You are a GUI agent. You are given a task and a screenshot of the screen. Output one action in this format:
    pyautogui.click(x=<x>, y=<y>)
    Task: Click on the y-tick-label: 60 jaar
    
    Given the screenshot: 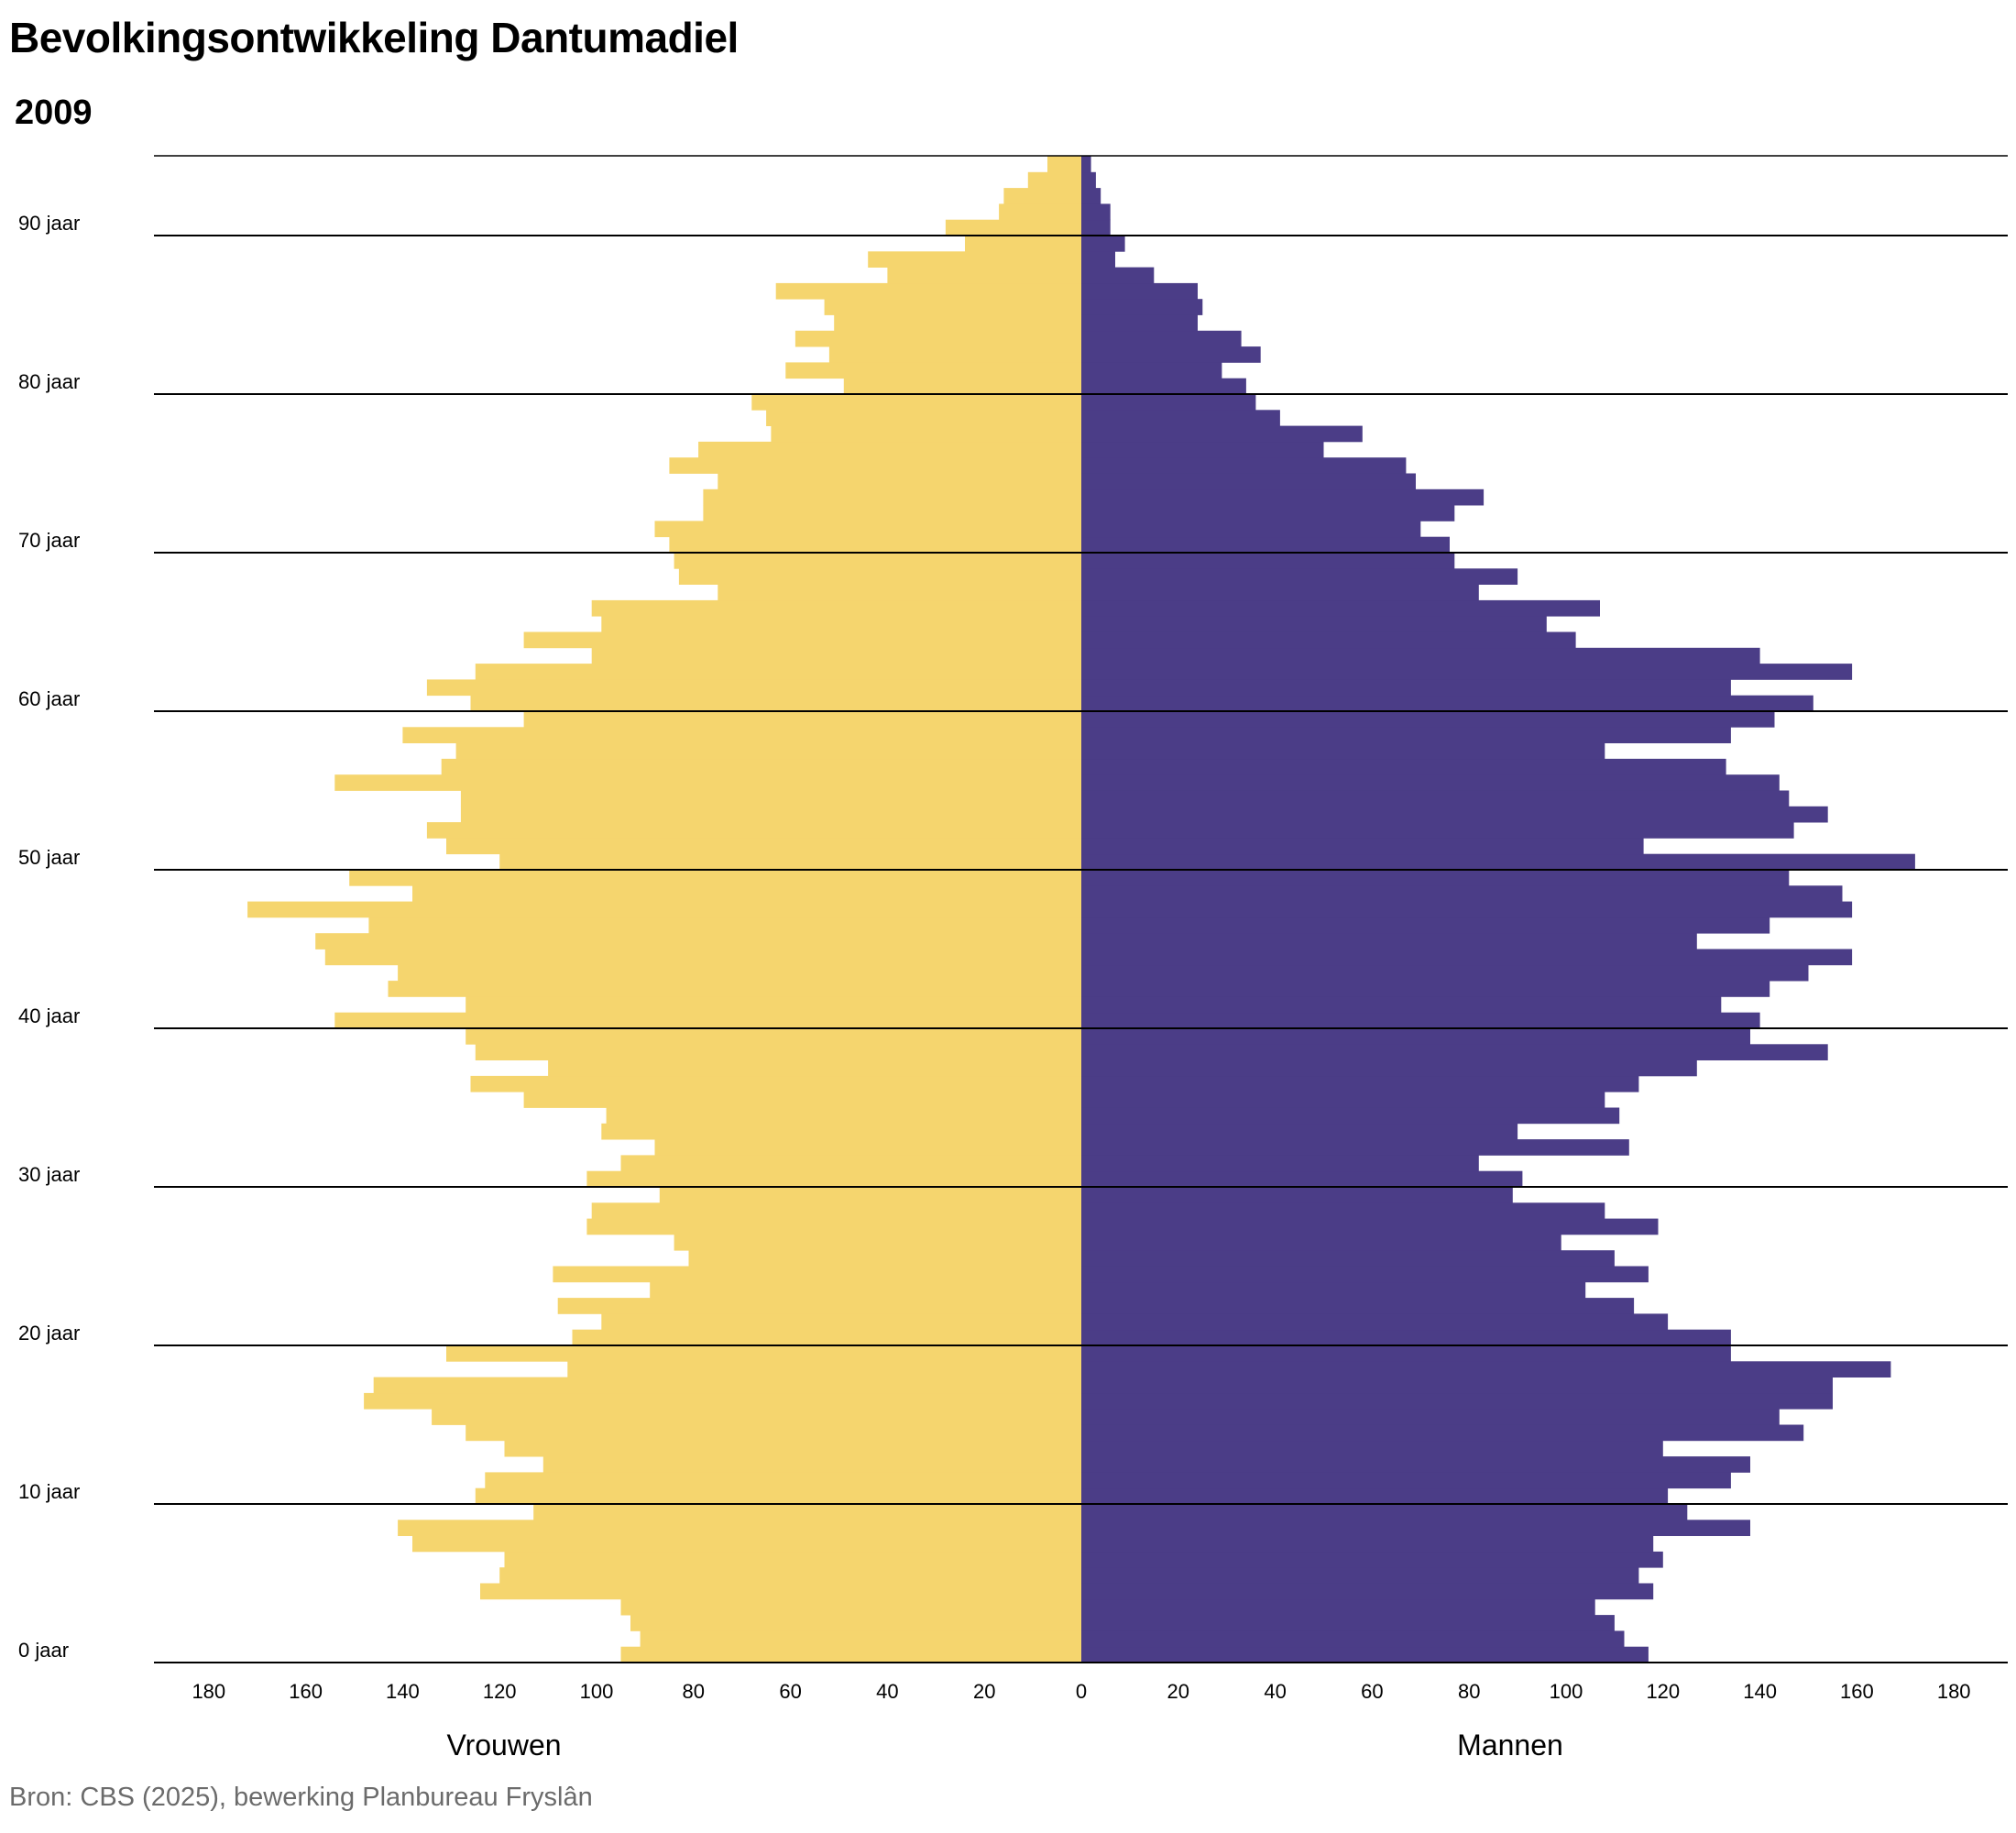 What is the action you would take?
    pyautogui.click(x=49, y=698)
    